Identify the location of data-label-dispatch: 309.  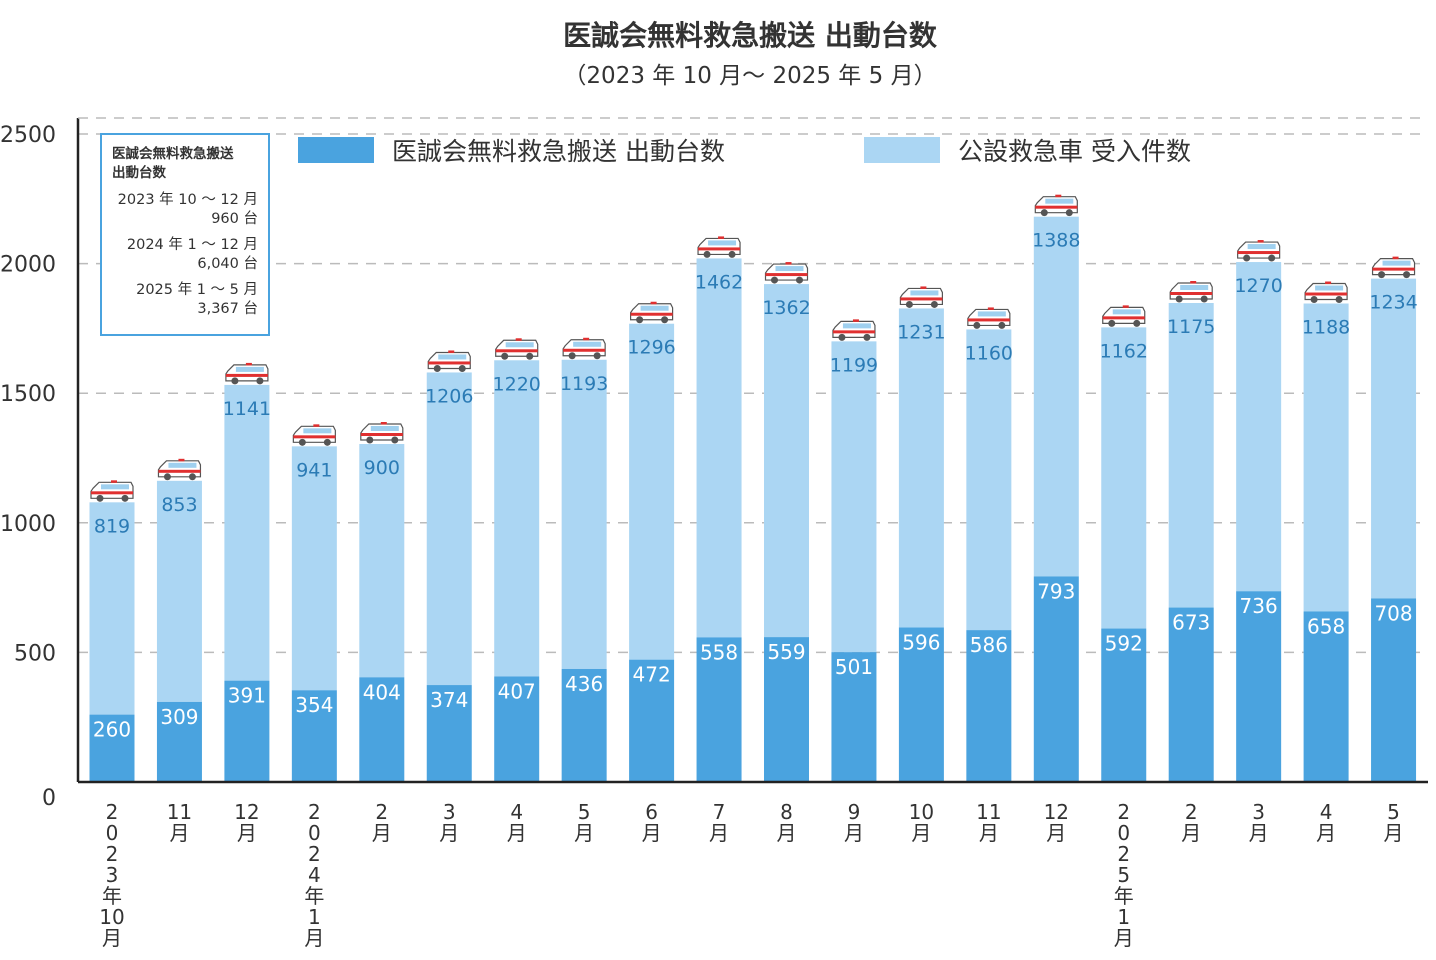
(179, 717).